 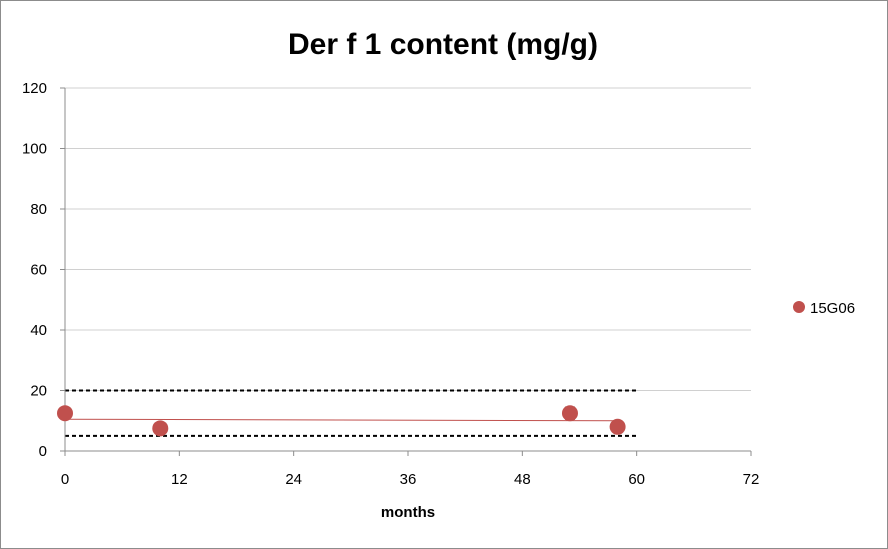 What do you see at coordinates (522, 479) in the screenshot?
I see `x-tick-label-48: 48` at bounding box center [522, 479].